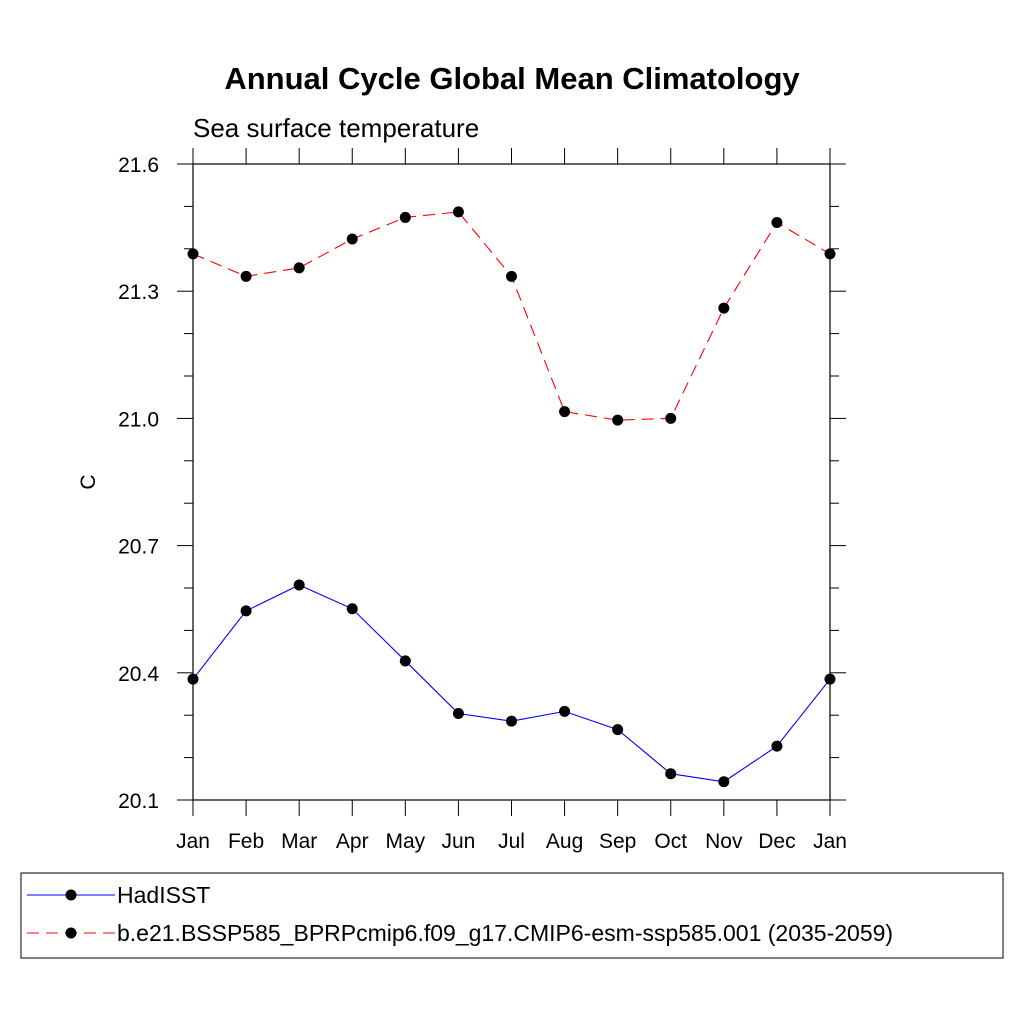  Describe the element at coordinates (138, 165) in the screenshot. I see `y-tick-label: 21.6` at that location.